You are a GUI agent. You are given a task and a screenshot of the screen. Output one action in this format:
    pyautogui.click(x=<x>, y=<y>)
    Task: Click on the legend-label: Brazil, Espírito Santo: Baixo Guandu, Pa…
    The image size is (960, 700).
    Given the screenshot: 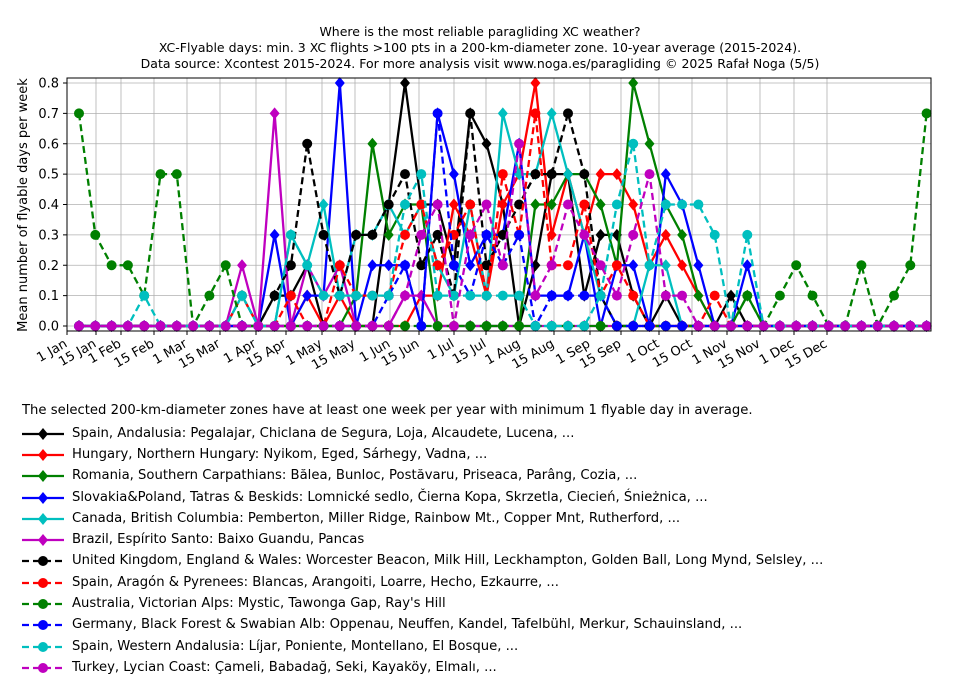 What is the action you would take?
    pyautogui.click(x=218, y=540)
    